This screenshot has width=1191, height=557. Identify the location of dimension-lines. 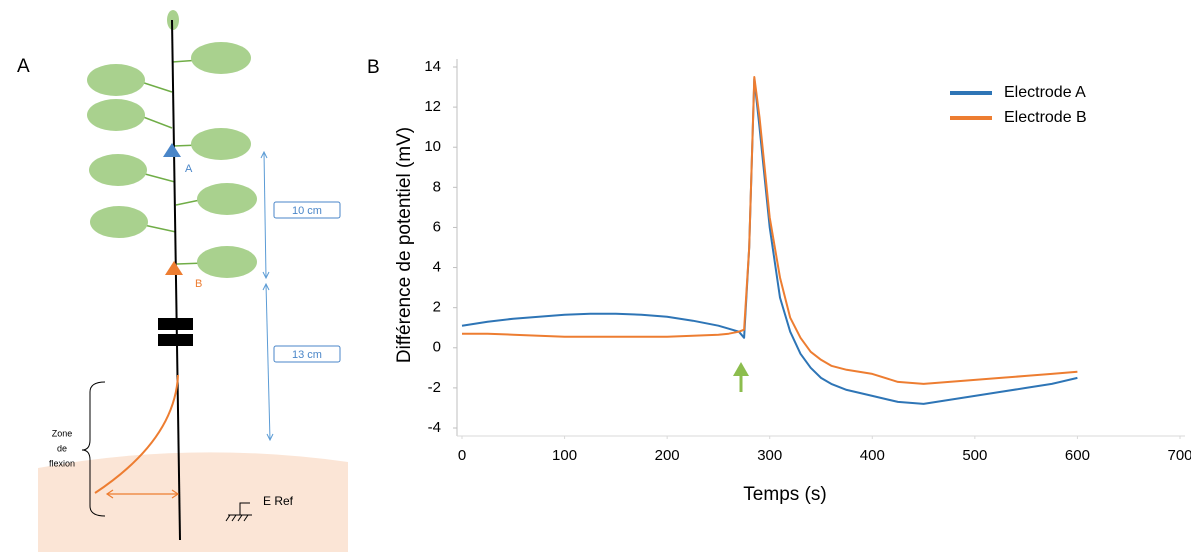
(267, 296).